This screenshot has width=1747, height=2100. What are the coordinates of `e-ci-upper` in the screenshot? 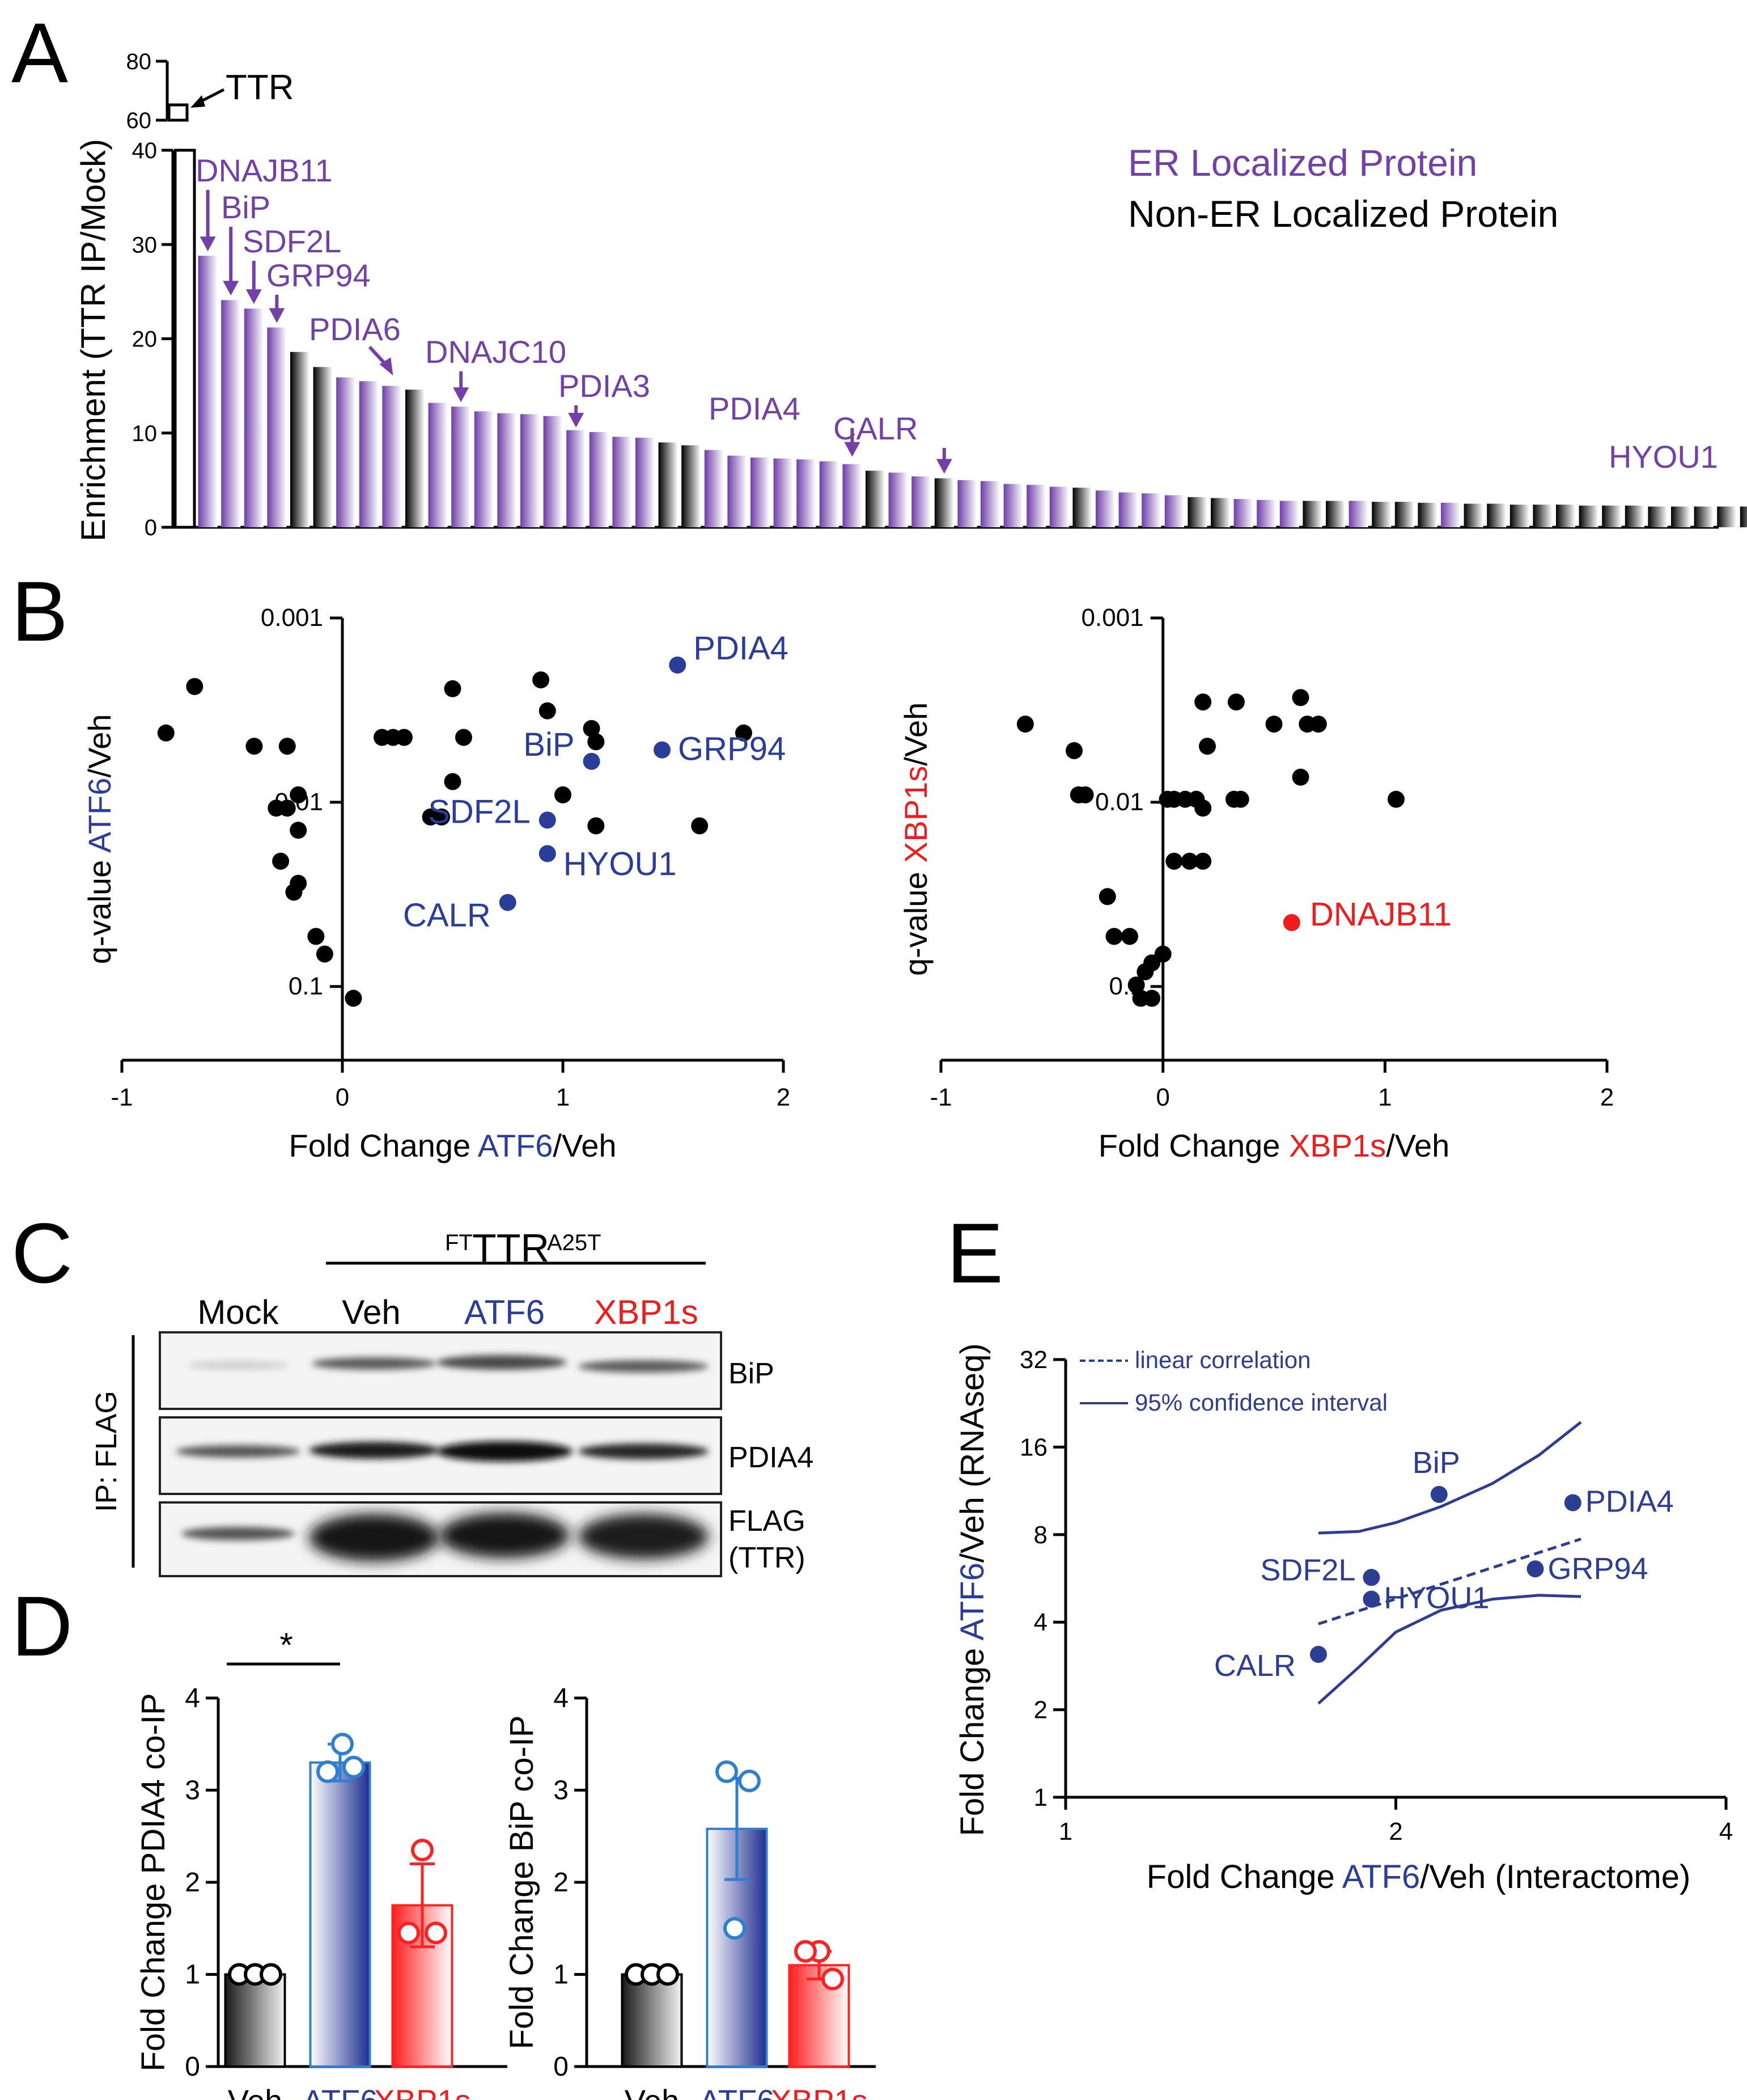 It's located at (1450, 1478).